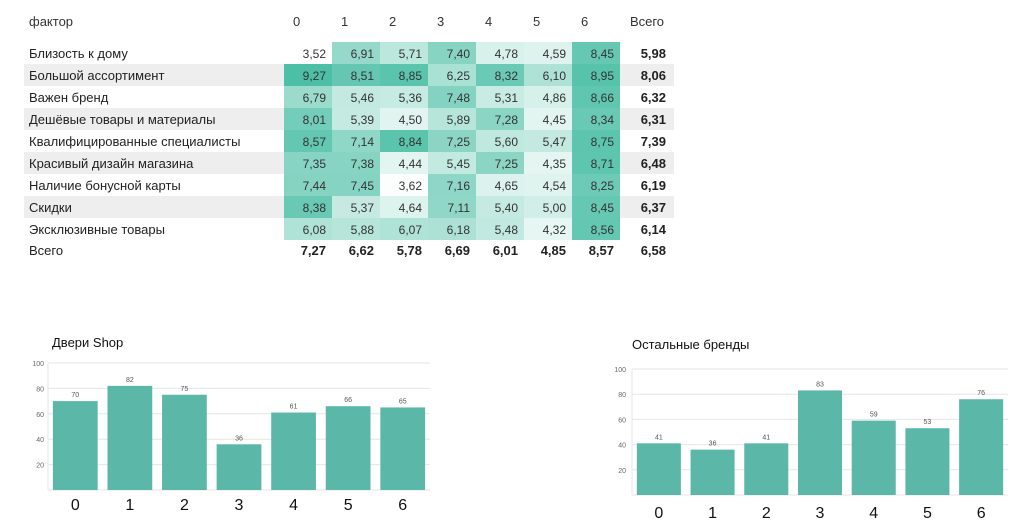 The width and height of the screenshot is (1024, 531). Describe the element at coordinates (105, 185) in the screenshot. I see `row-label: Наличие бонусной карты` at that location.